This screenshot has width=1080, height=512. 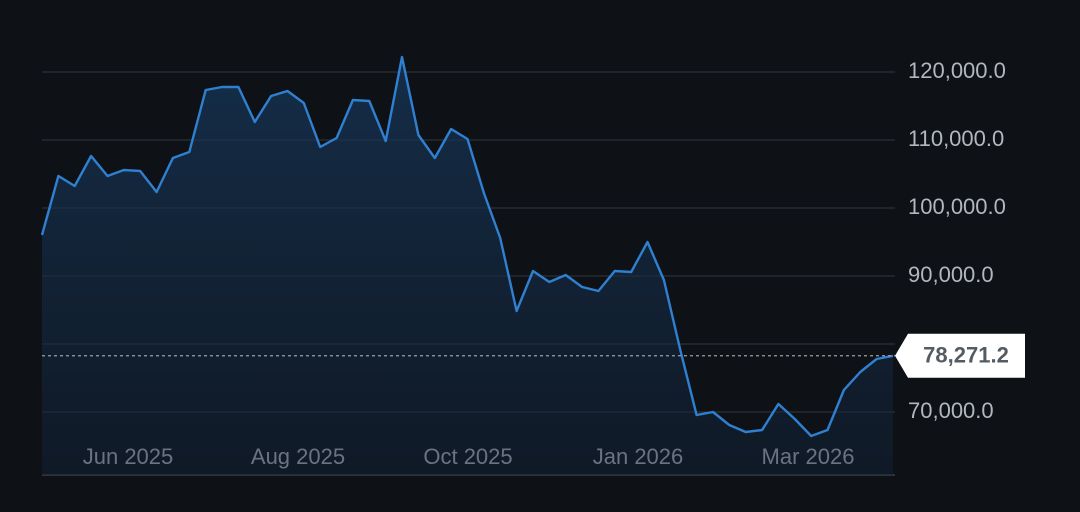 What do you see at coordinates (966, 355) in the screenshot?
I see `last-value-label: 78,271.2` at bounding box center [966, 355].